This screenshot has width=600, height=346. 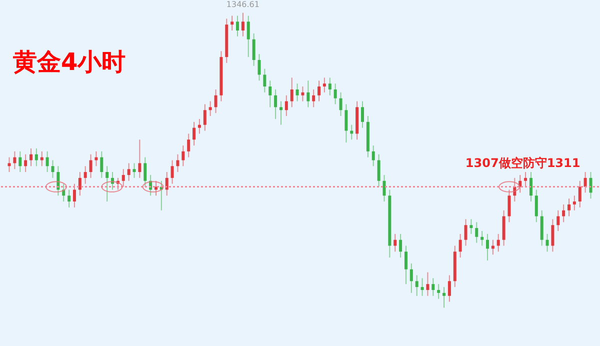 What do you see at coordinates (69, 62) in the screenshot?
I see `text: 黄金4小时` at bounding box center [69, 62].